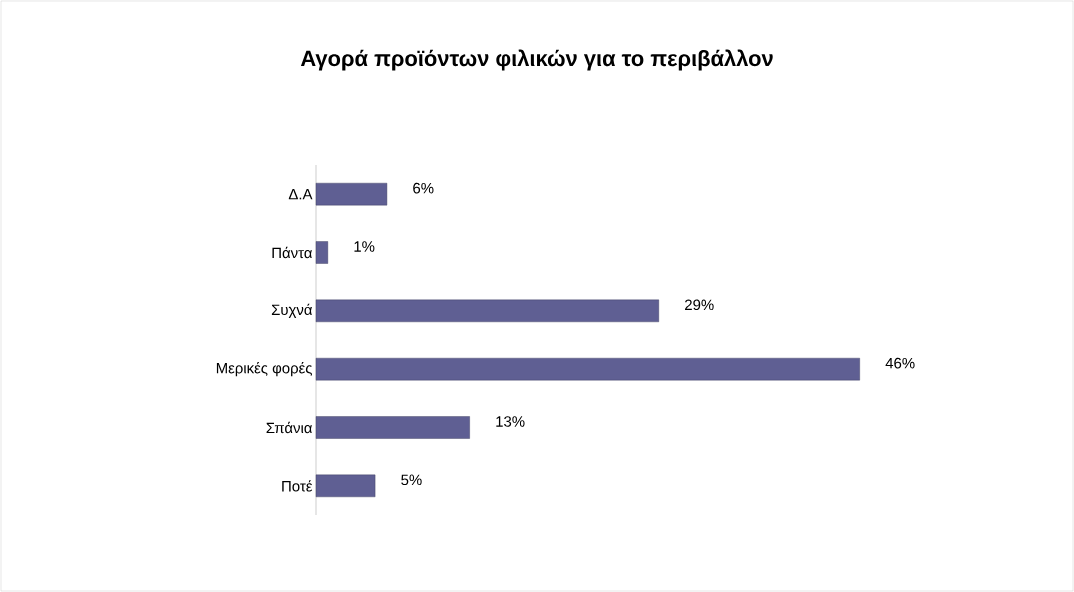 The image size is (1074, 592). What do you see at coordinates (297, 486) in the screenshot?
I see `y-tick-label: Ποτέ` at bounding box center [297, 486].